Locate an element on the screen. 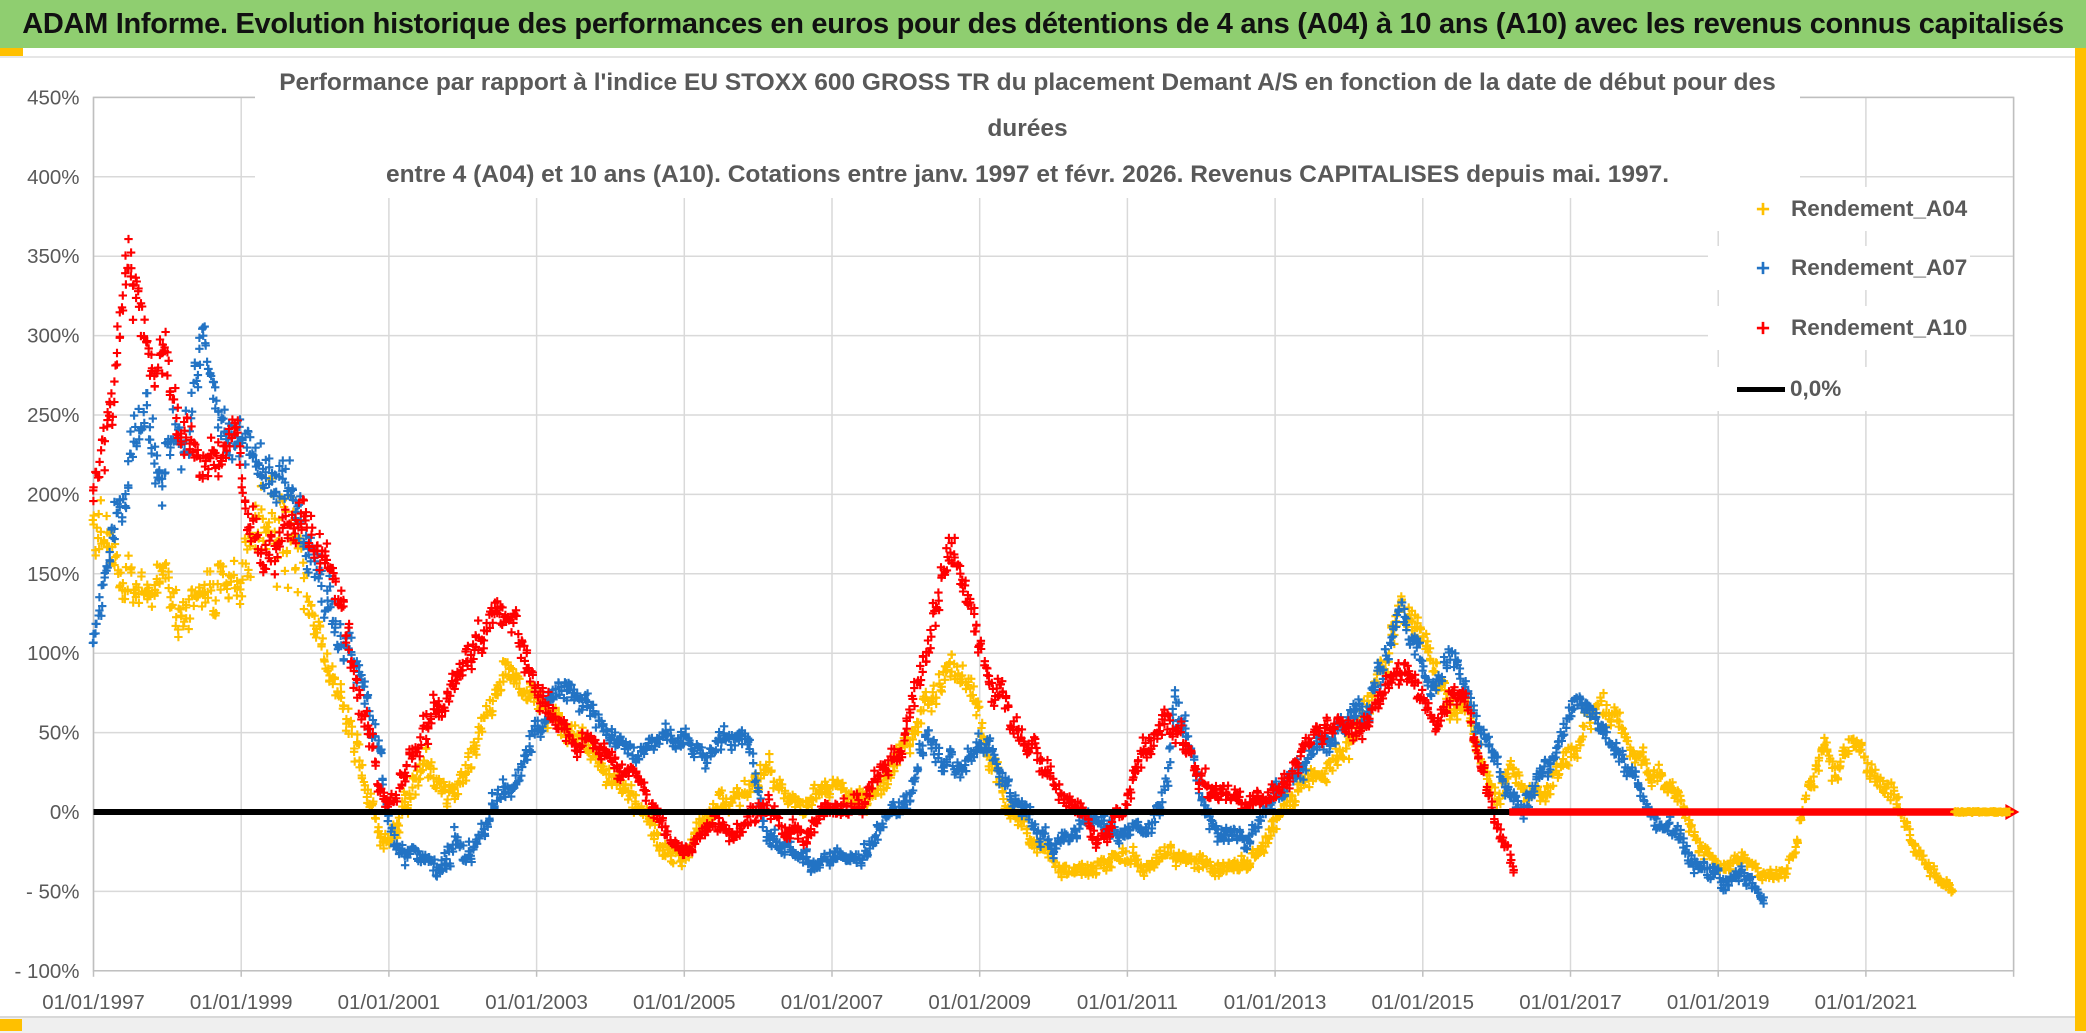 Image resolution: width=2086 pixels, height=1033 pixels. x-axis-label: 01/01/2021 is located at coordinates (1866, 1002).